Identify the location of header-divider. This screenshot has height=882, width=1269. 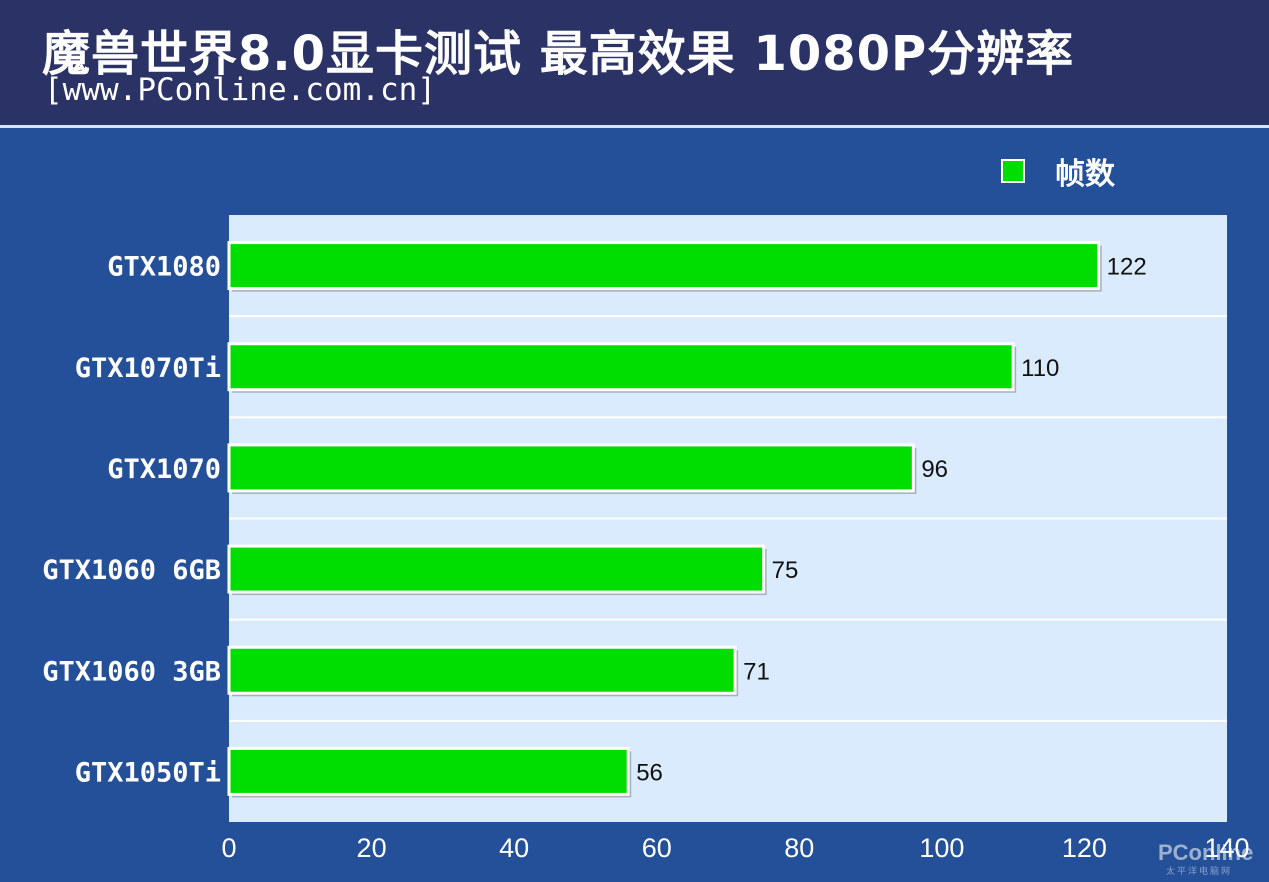
(634, 126).